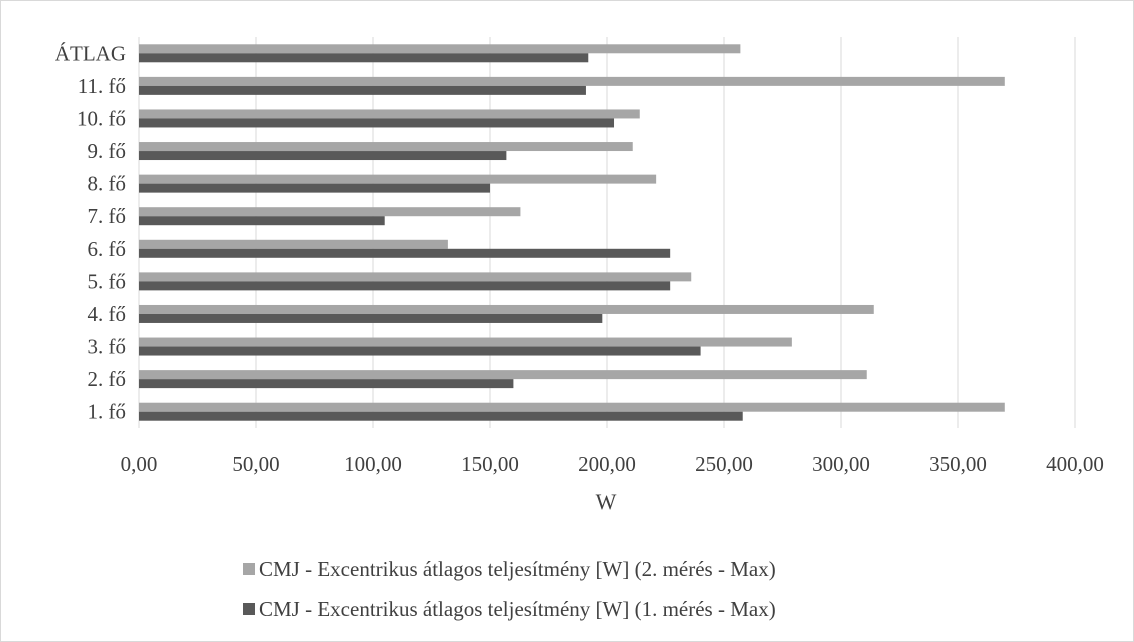 The width and height of the screenshot is (1134, 642). What do you see at coordinates (107, 249) in the screenshot?
I see `category-label: 6. fő` at bounding box center [107, 249].